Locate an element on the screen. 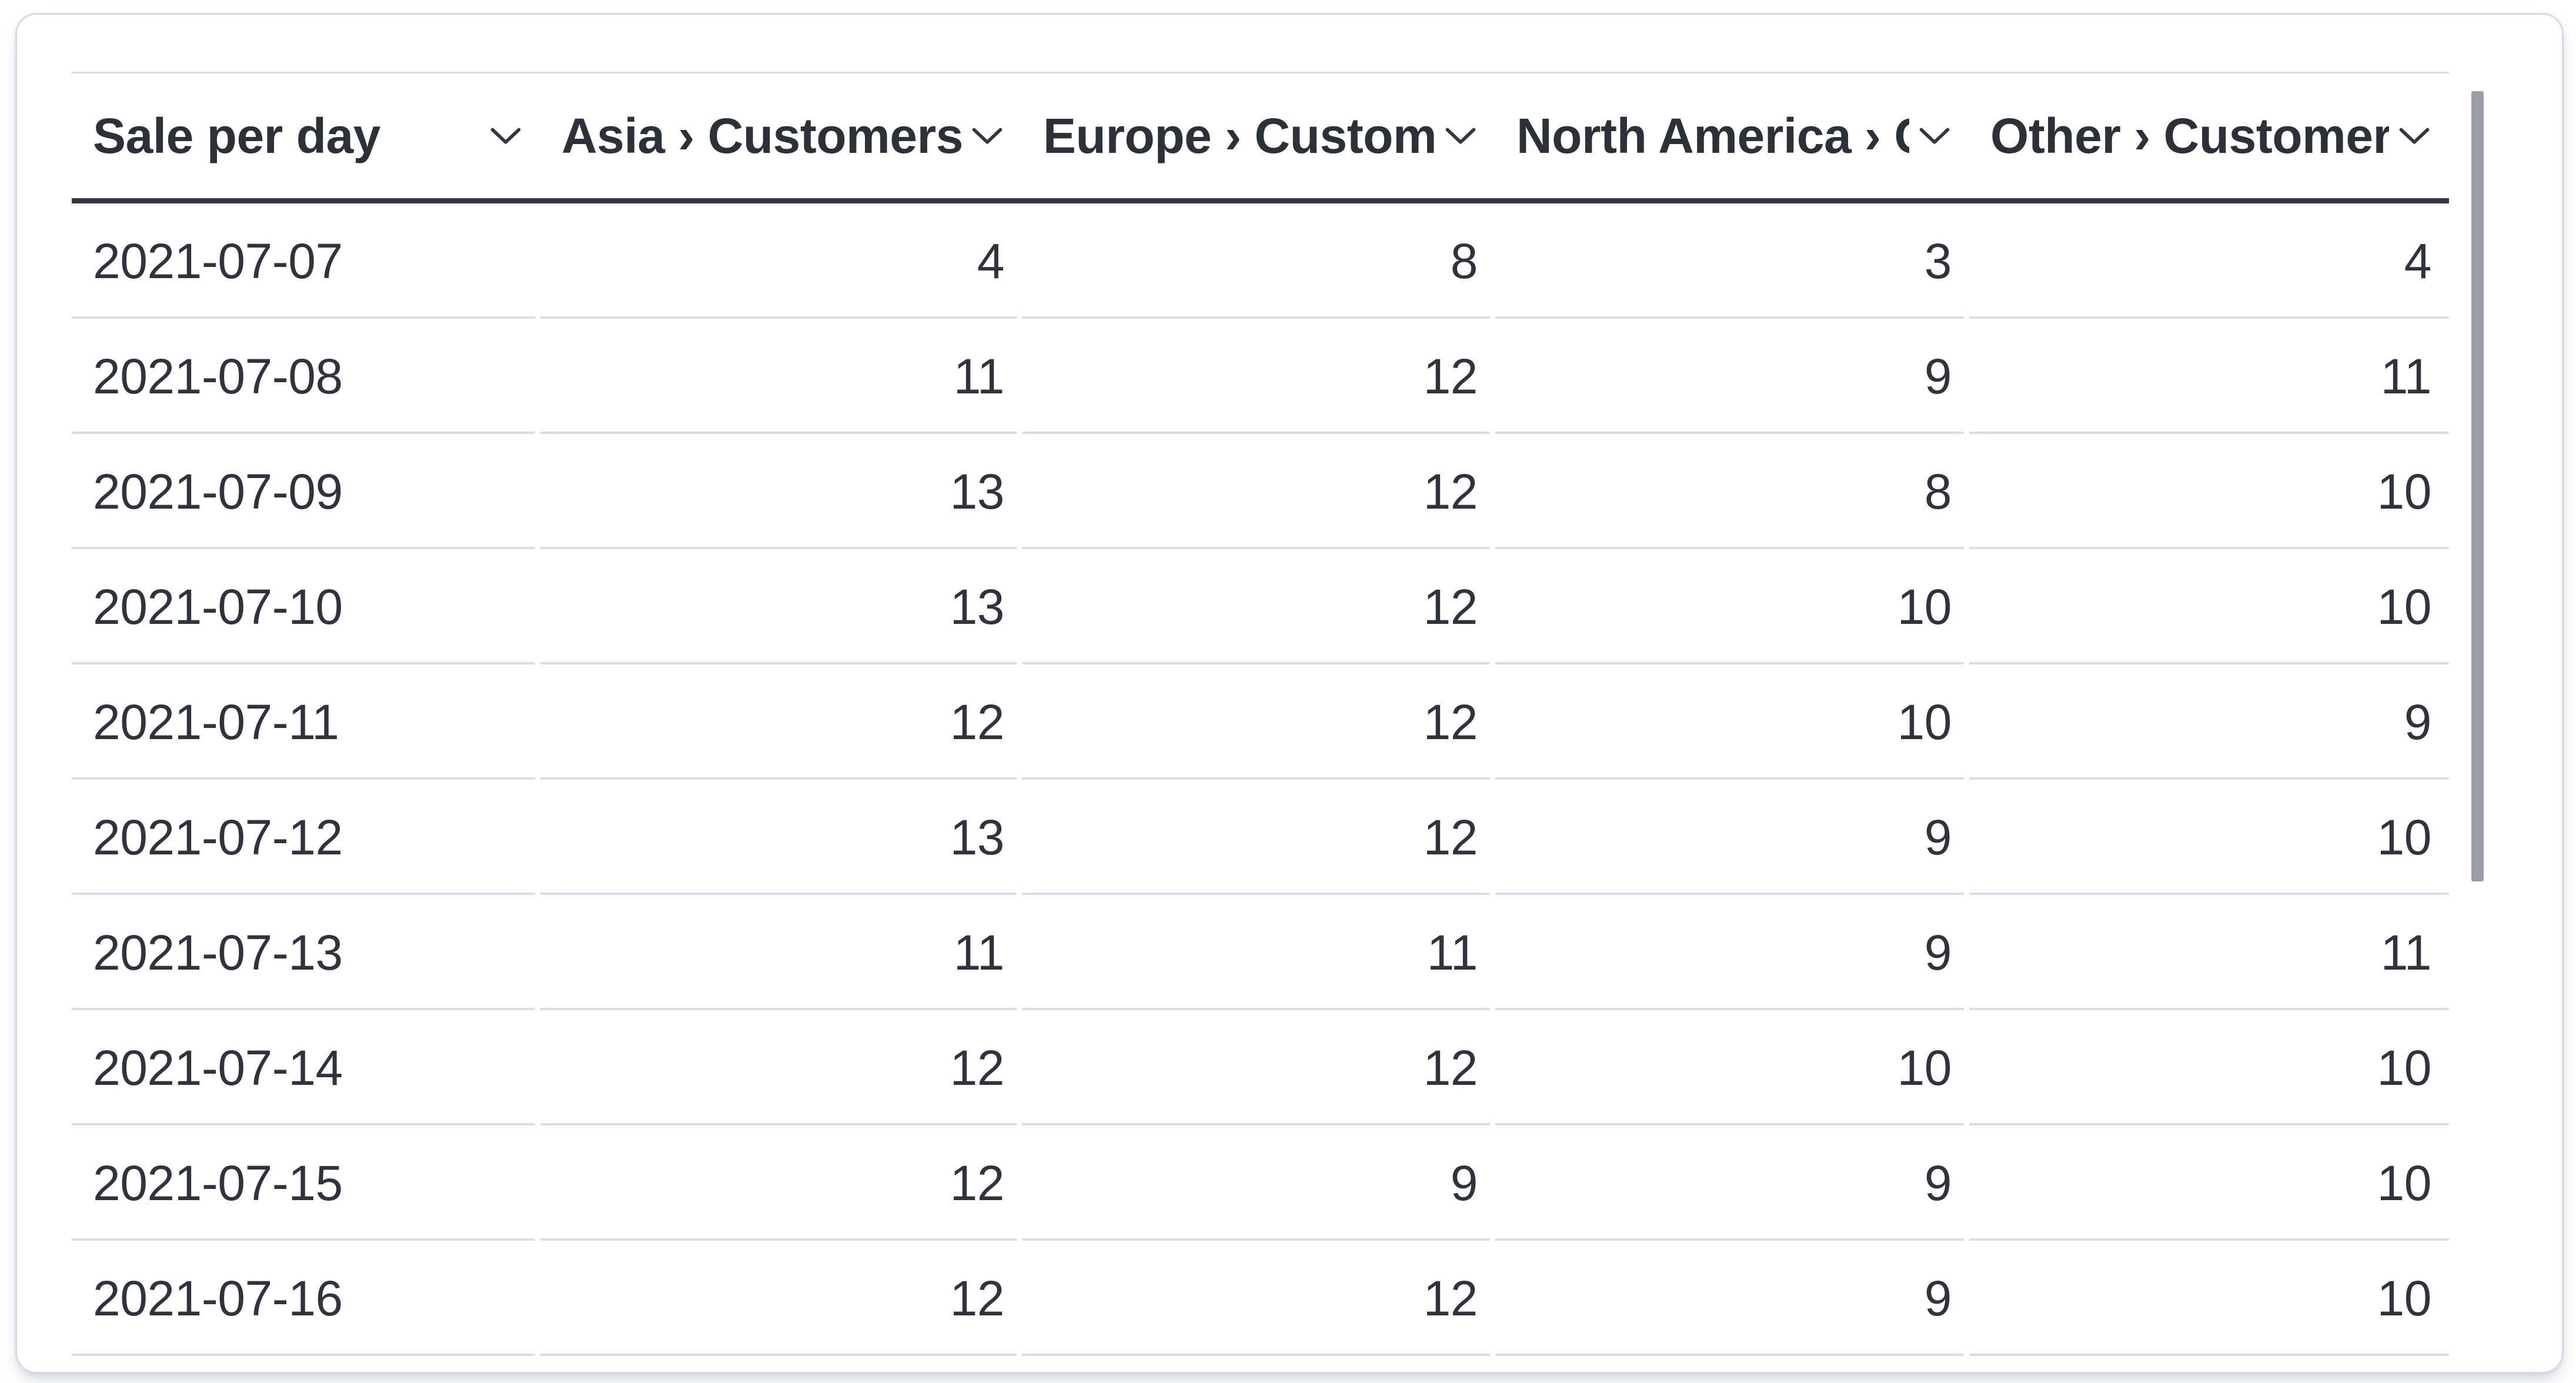  date-cell: 2021-07-13 is located at coordinates (306, 952).